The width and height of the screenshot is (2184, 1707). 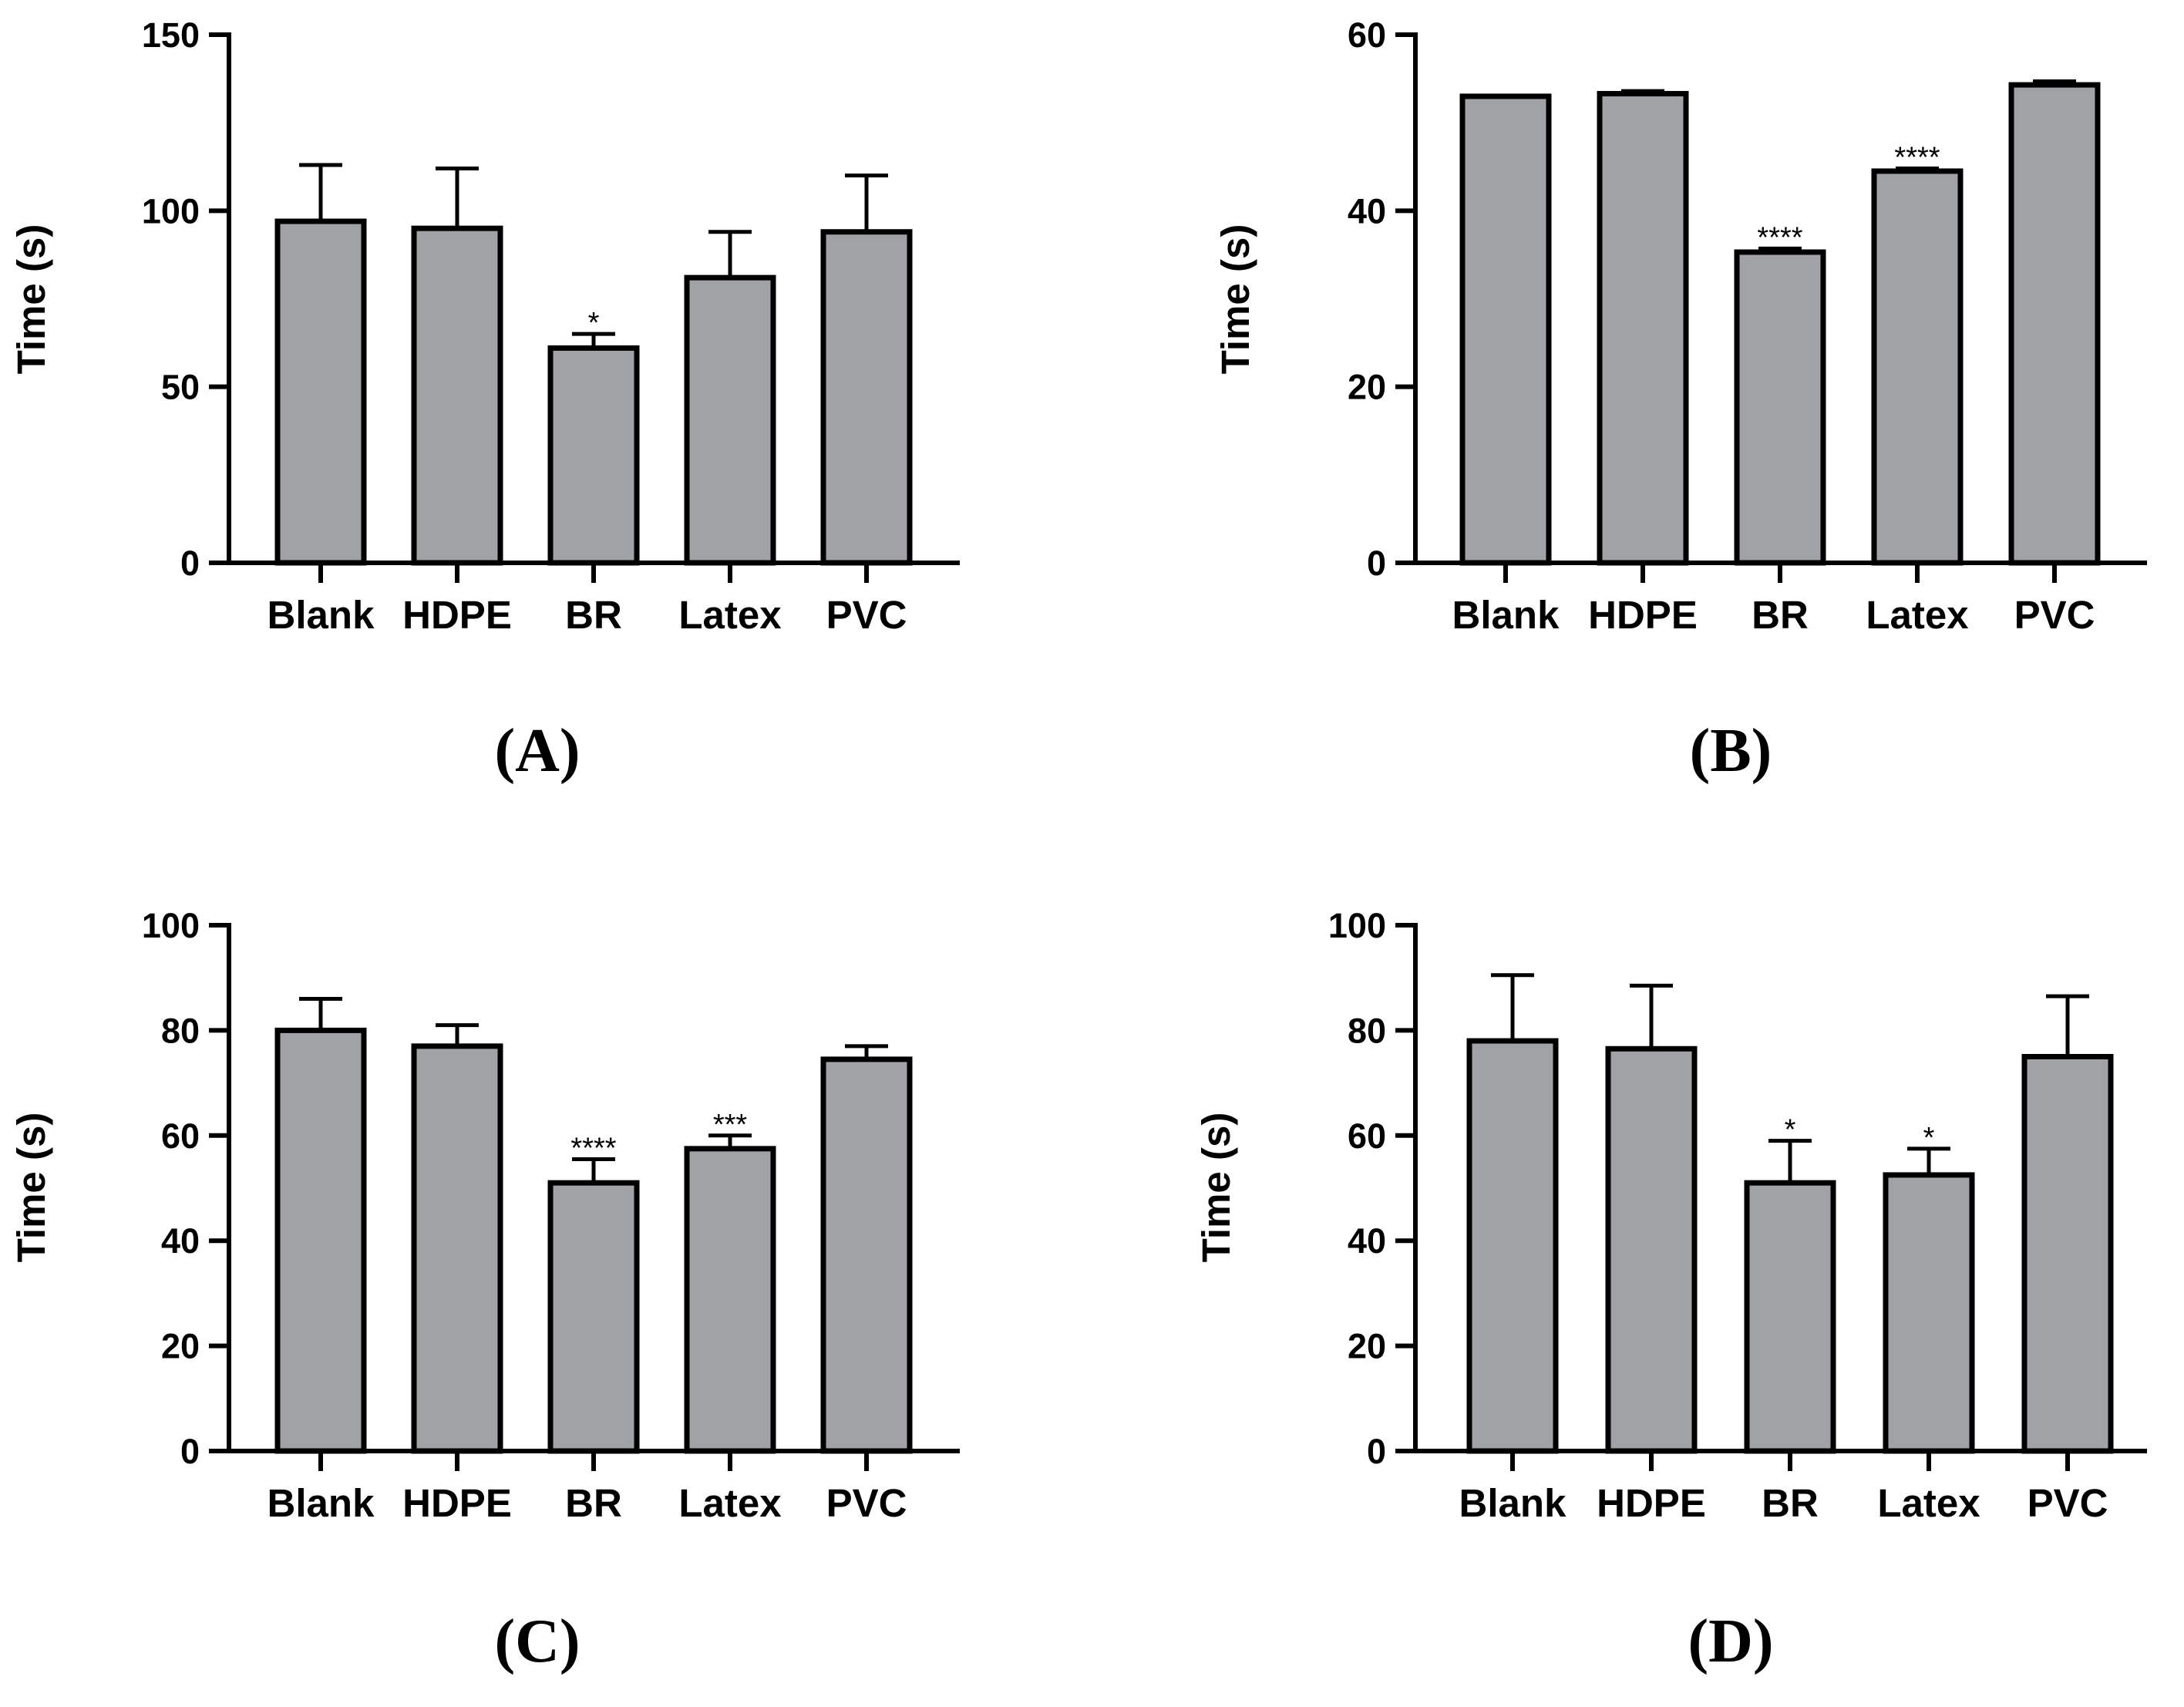 I want to click on significance-marker: ***, so click(x=730, y=1125).